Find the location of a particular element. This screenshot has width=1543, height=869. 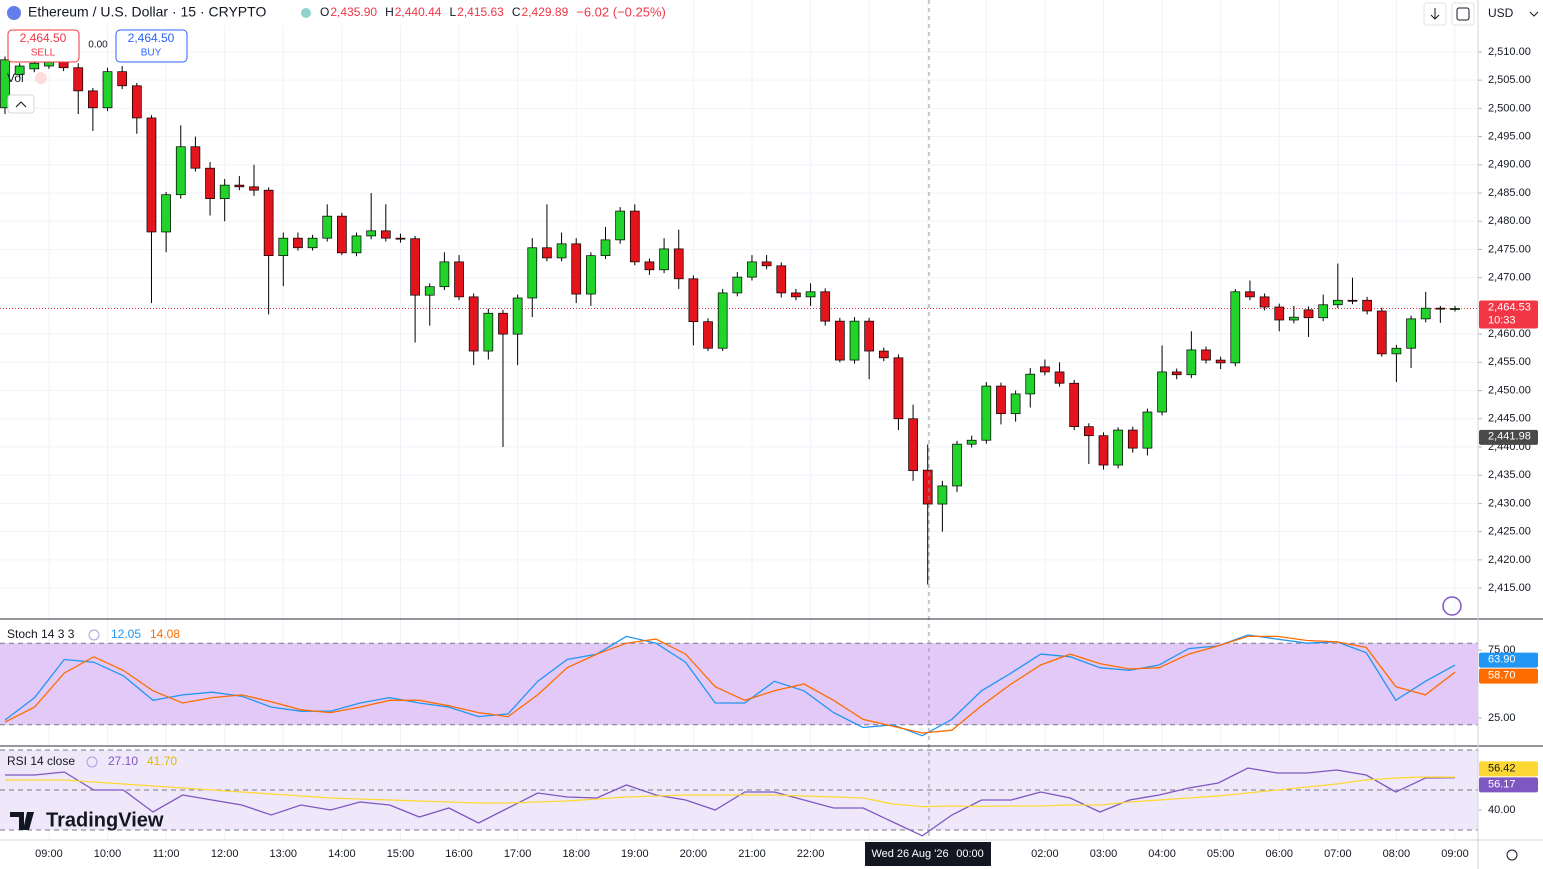

ohlc-value: 2,440.44 is located at coordinates (418, 12).